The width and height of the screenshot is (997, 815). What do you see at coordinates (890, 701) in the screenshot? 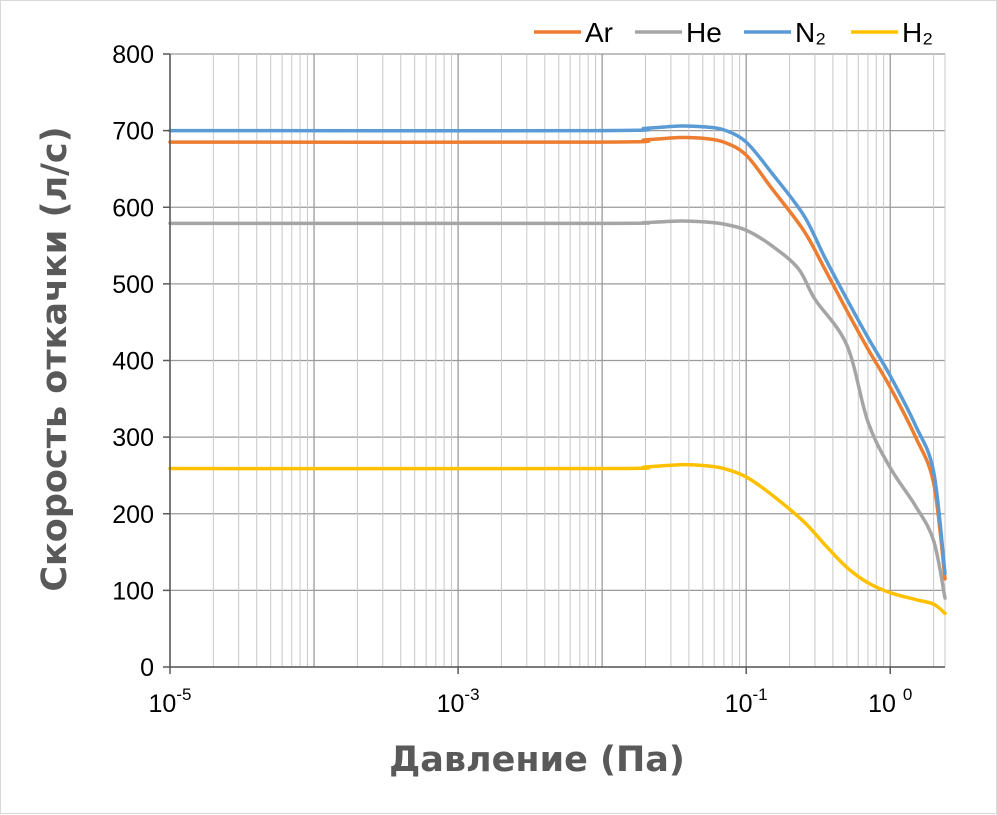
I see `x-tick-label-3: 10 0` at bounding box center [890, 701].